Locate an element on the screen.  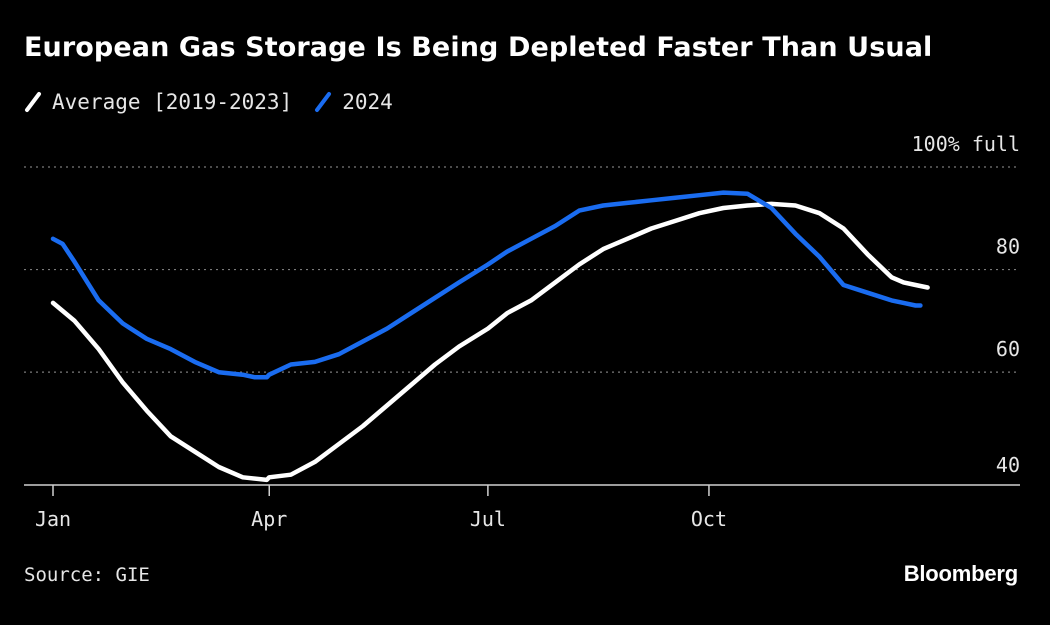
legend-label-average: Average [2019-2023] is located at coordinates (172, 102).